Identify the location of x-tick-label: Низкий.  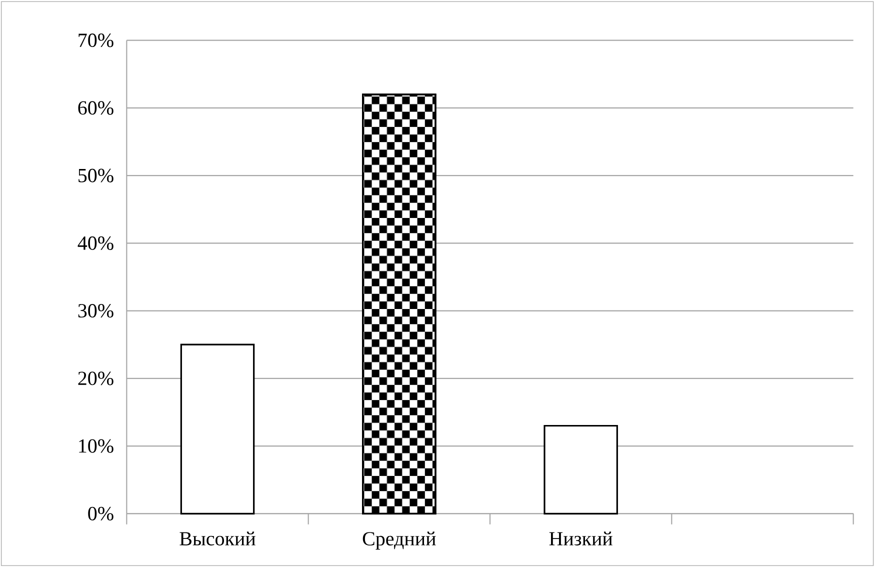
(580, 539).